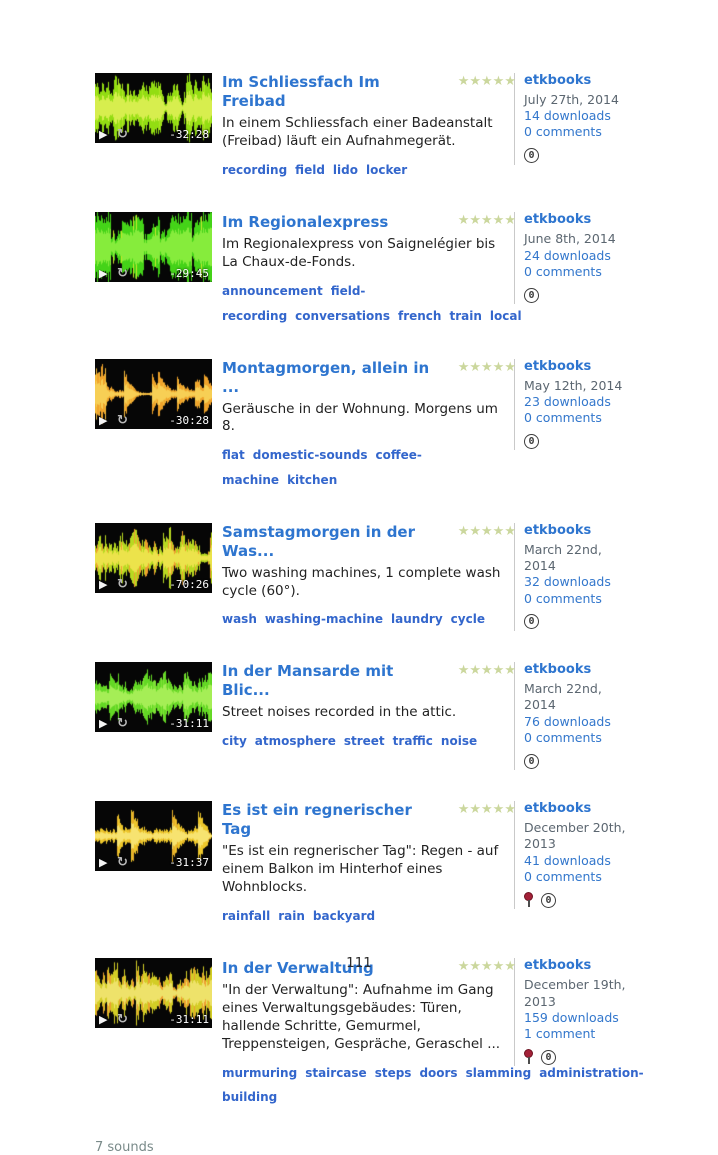 This screenshot has height=1155, width=718. I want to click on meta-icons: 0, so click(580, 441).